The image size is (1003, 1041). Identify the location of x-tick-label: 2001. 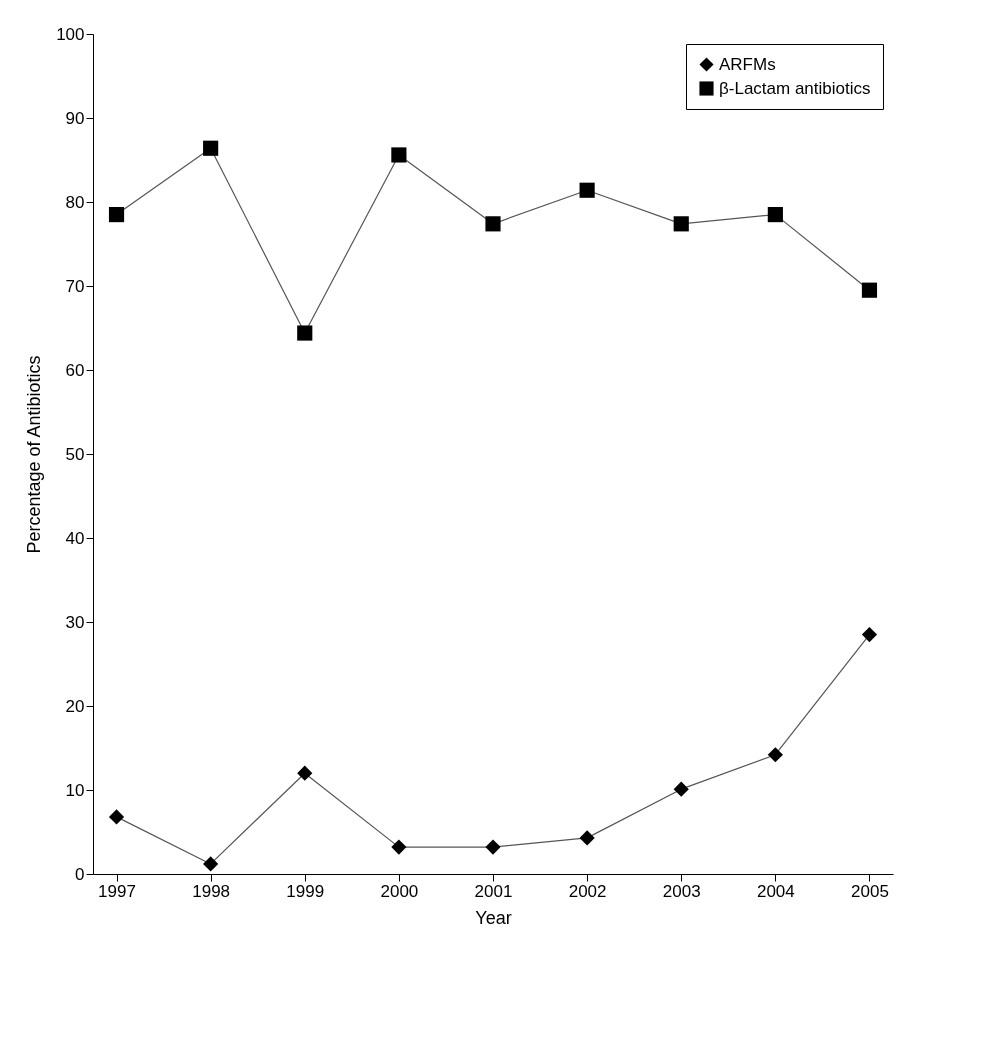
(493, 891).